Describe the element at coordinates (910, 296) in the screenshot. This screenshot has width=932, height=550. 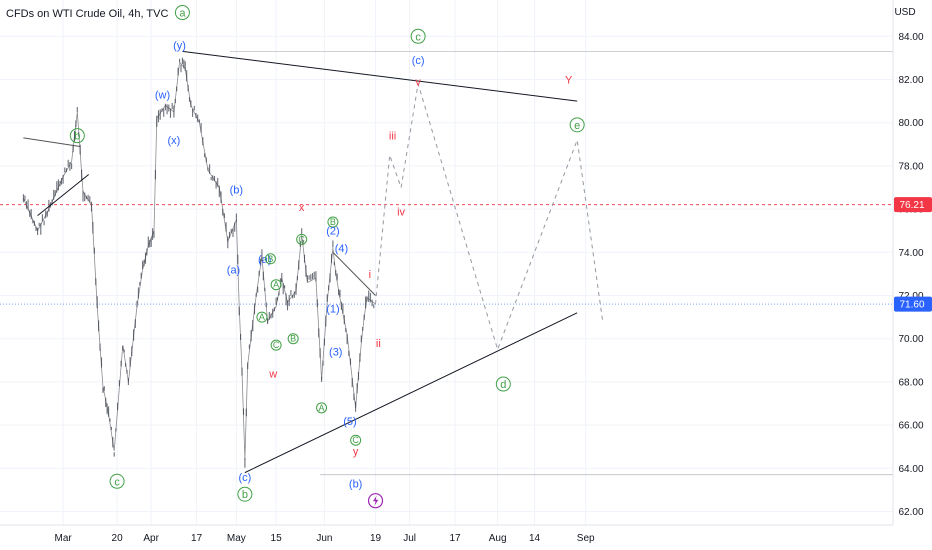
I see `y-tick-label: 72.00` at that location.